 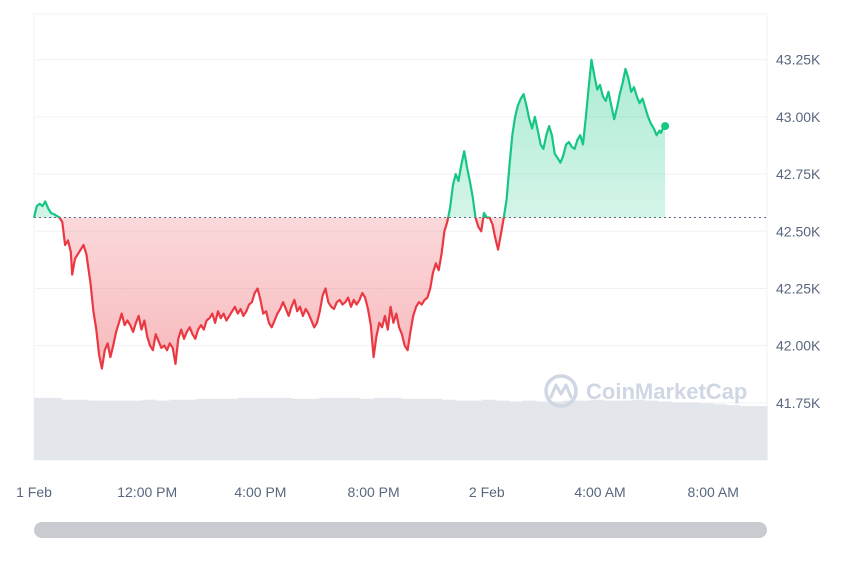 What do you see at coordinates (599, 492) in the screenshot?
I see `x-tick-label: 4:00 AM` at bounding box center [599, 492].